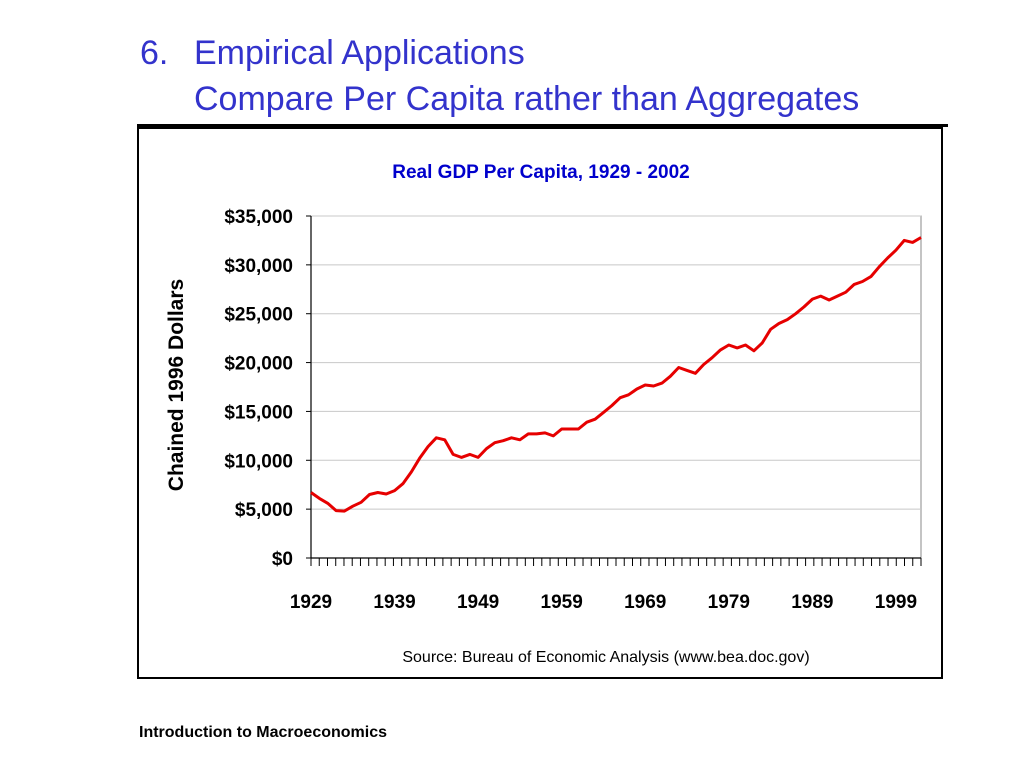 This screenshot has width=1024, height=768. Describe the element at coordinates (394, 602) in the screenshot. I see `x-tick-label: 1939` at that location.